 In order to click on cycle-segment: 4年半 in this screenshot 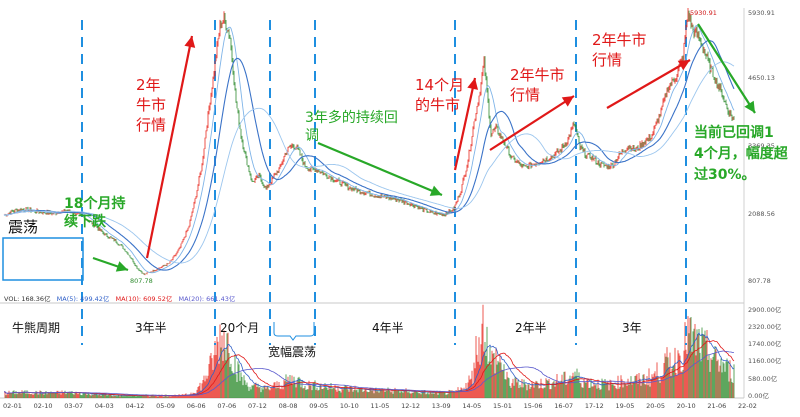, I will do `click(388, 328)`.